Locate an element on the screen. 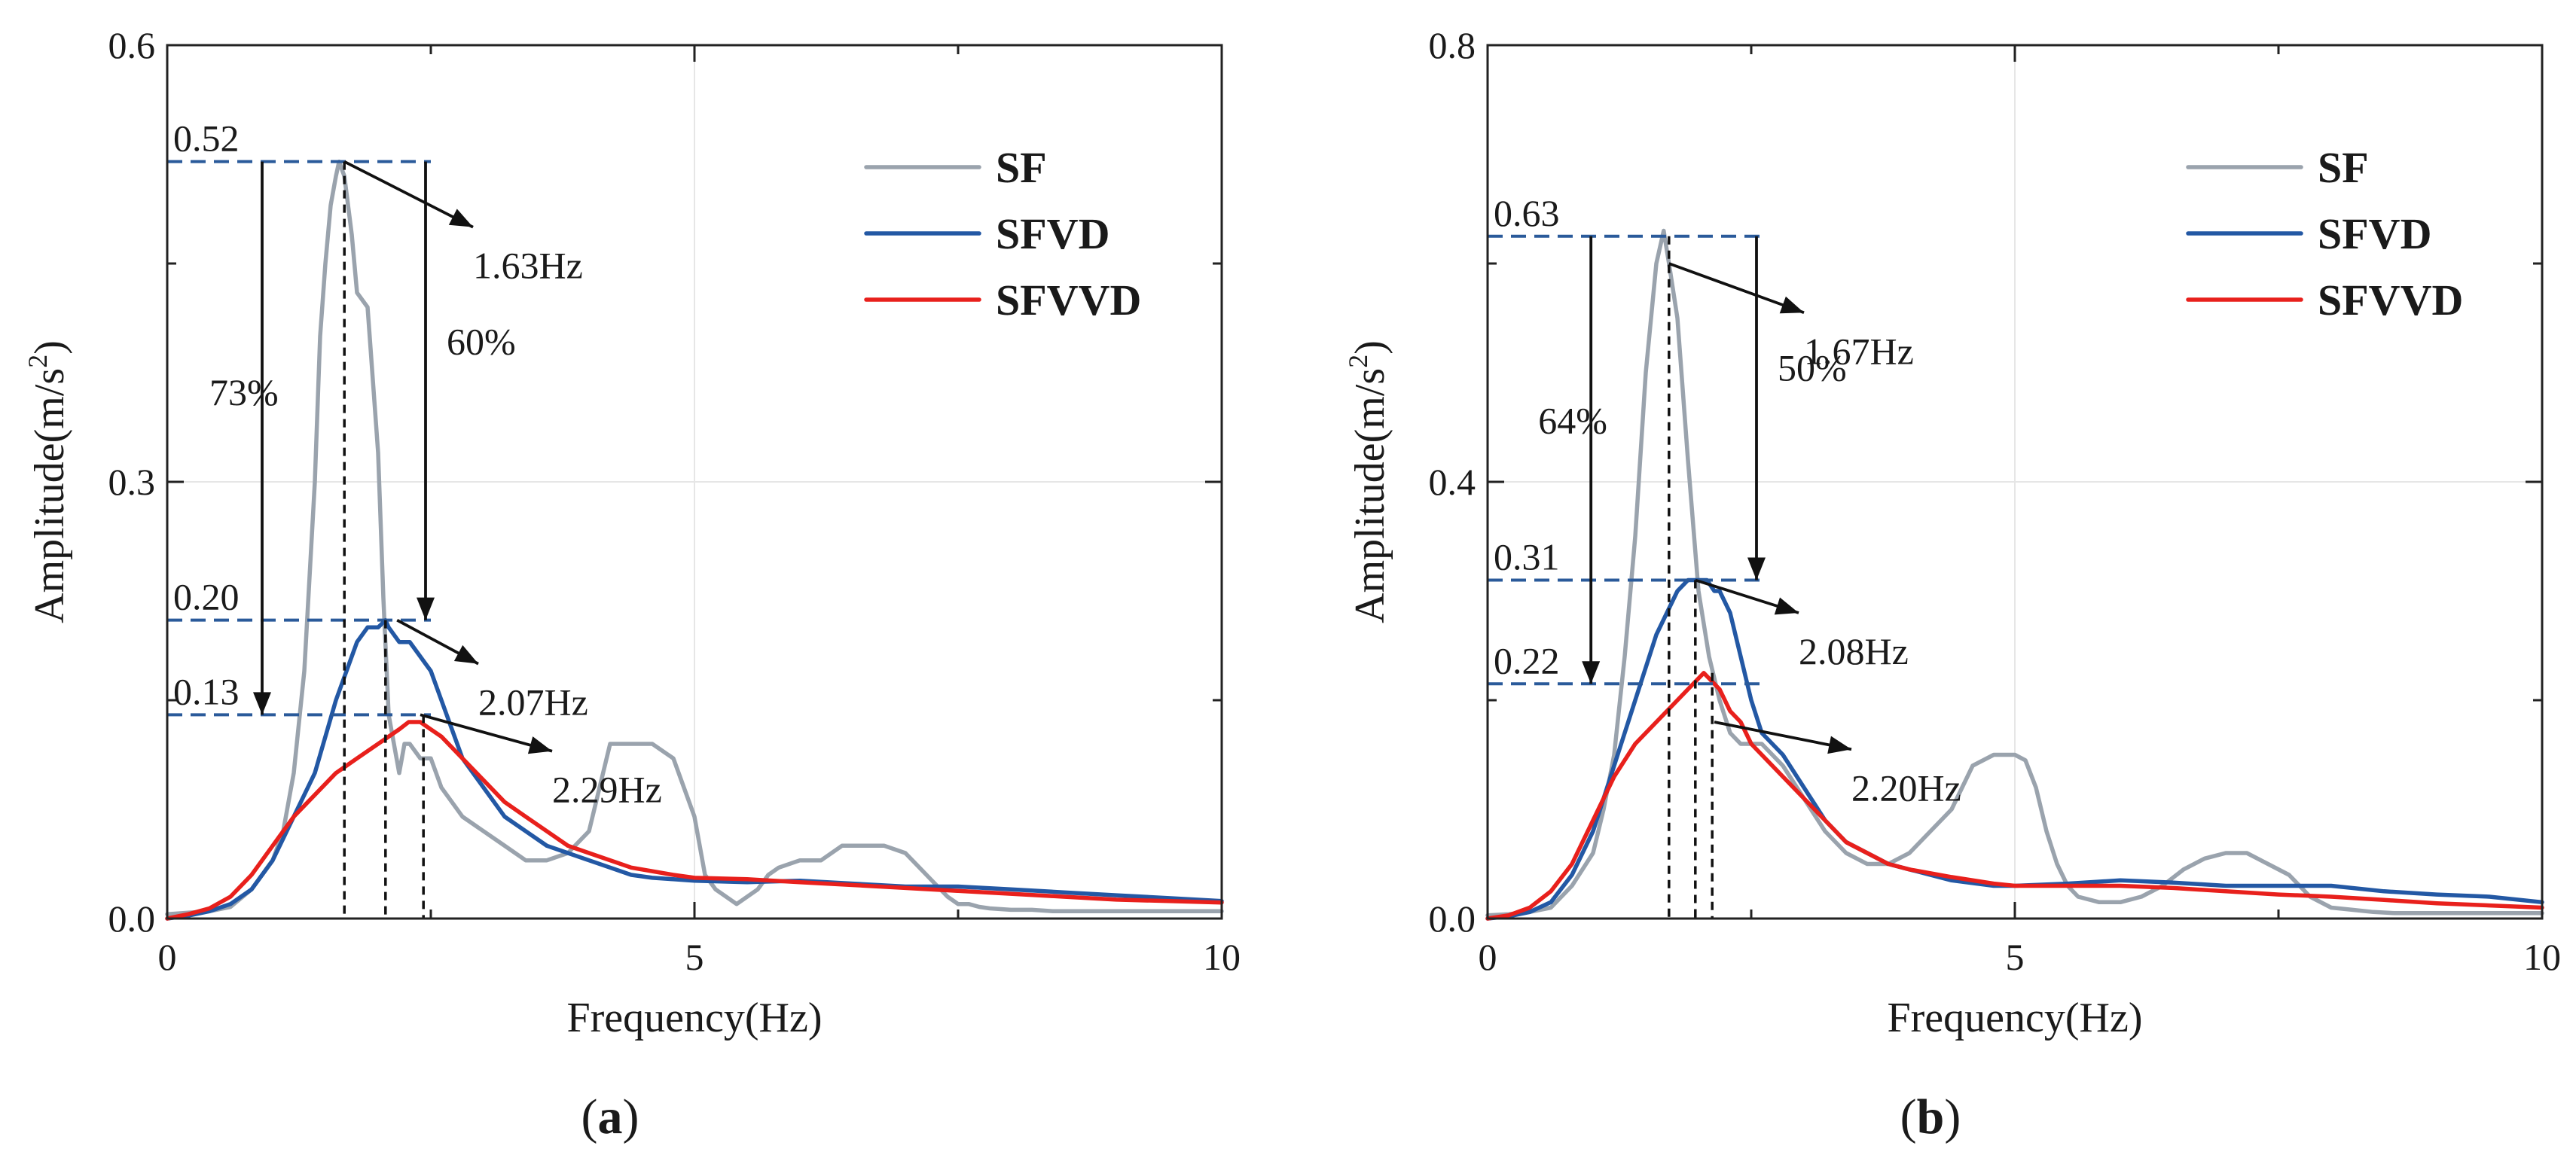 This screenshot has height=1167, width=2576. panel-label-letter: a is located at coordinates (611, 1116).